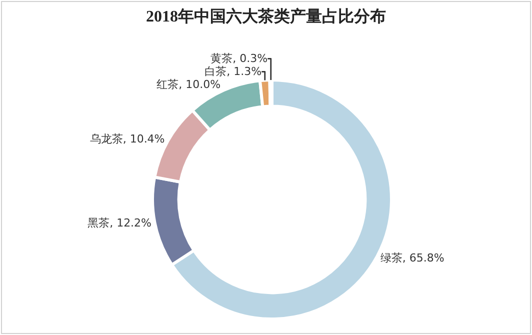  I want to click on slice-label: 绿茶, 65.8%, so click(412, 257).